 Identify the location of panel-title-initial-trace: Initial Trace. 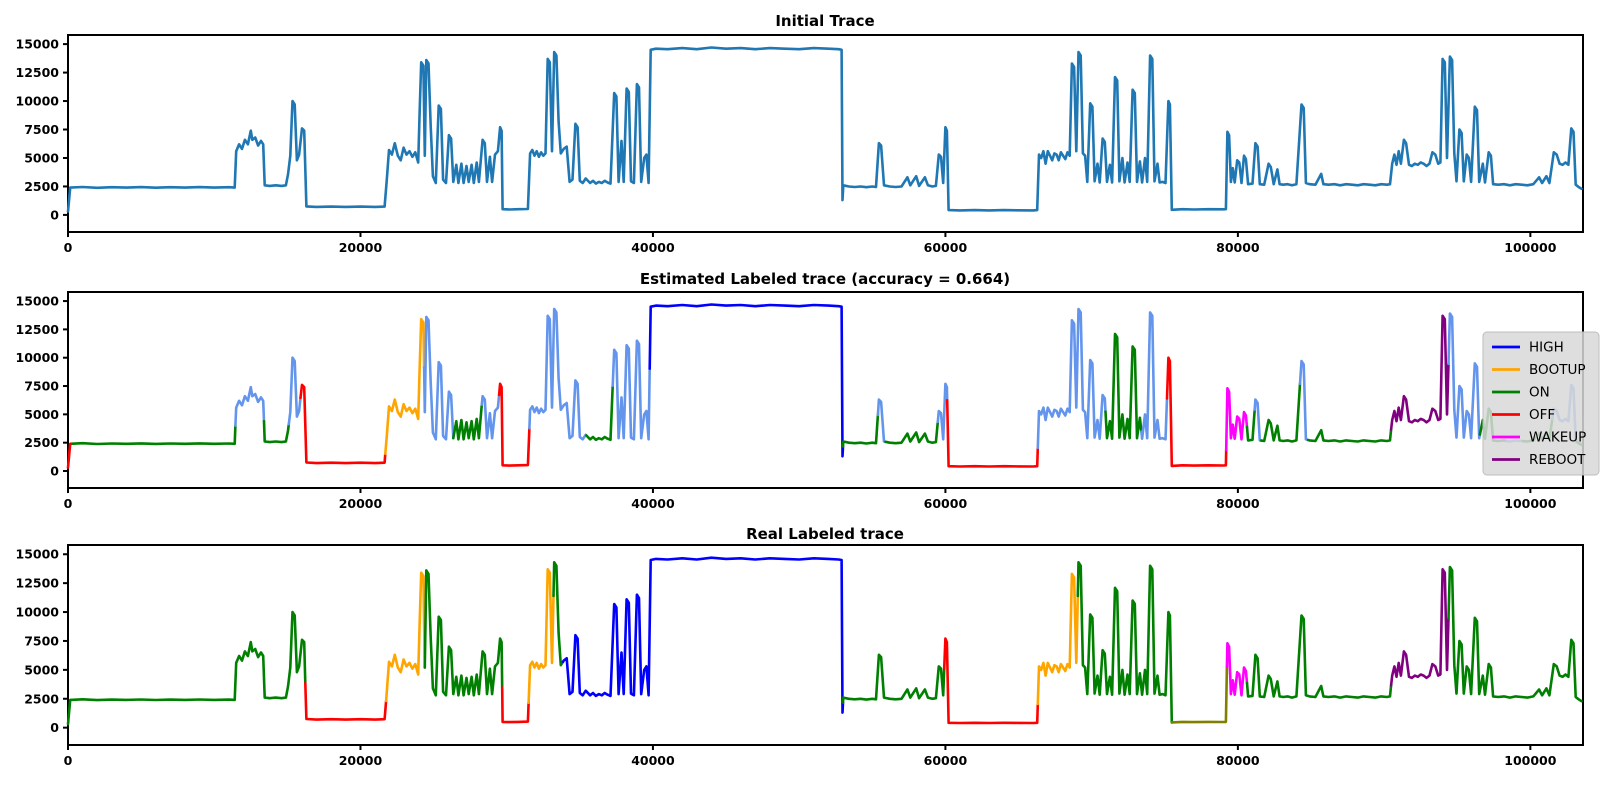
(824, 21).